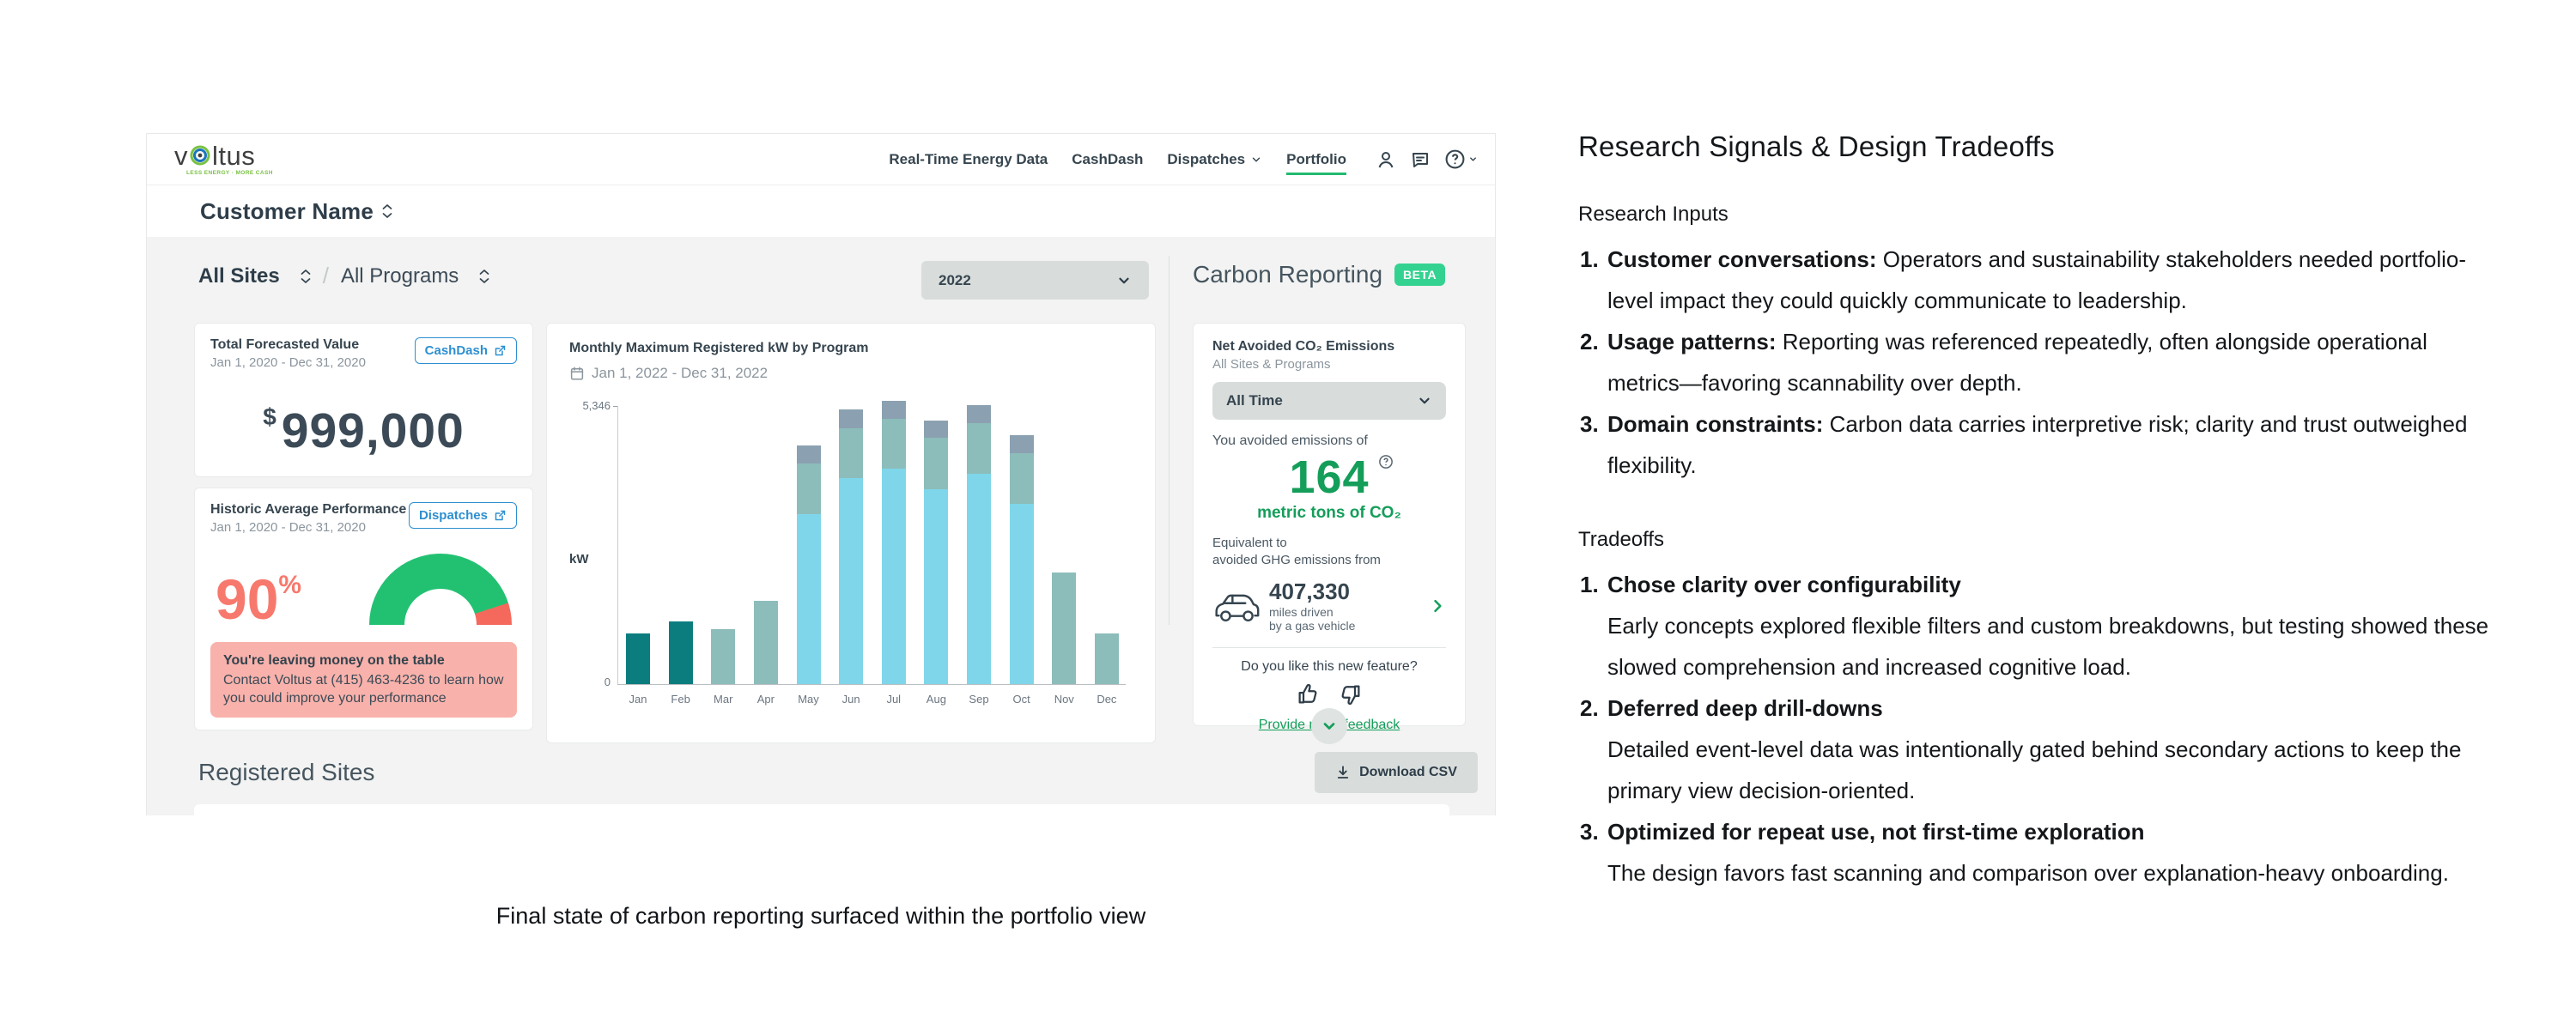 The image size is (2576, 1030). I want to click on all-sites-filter: All Sites, so click(239, 276).